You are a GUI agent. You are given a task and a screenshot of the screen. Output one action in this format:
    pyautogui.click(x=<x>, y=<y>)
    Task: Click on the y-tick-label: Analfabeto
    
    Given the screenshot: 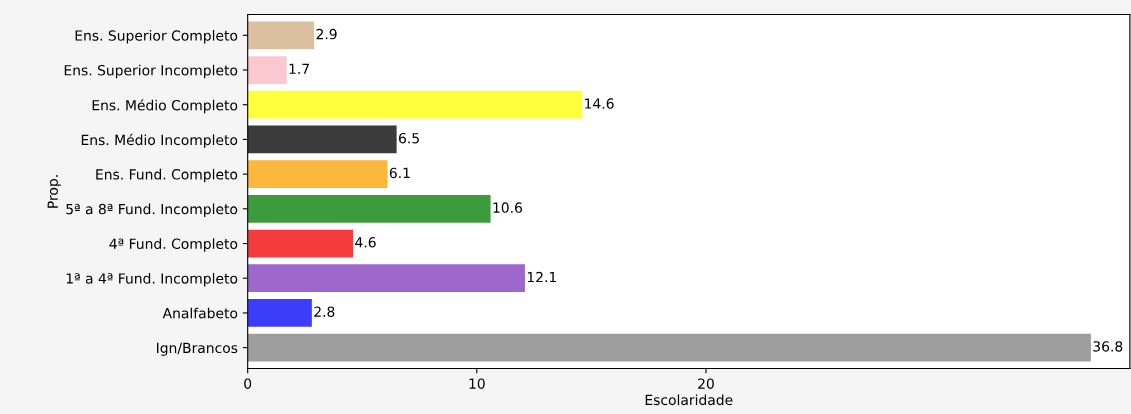 What is the action you would take?
    pyautogui.click(x=200, y=313)
    